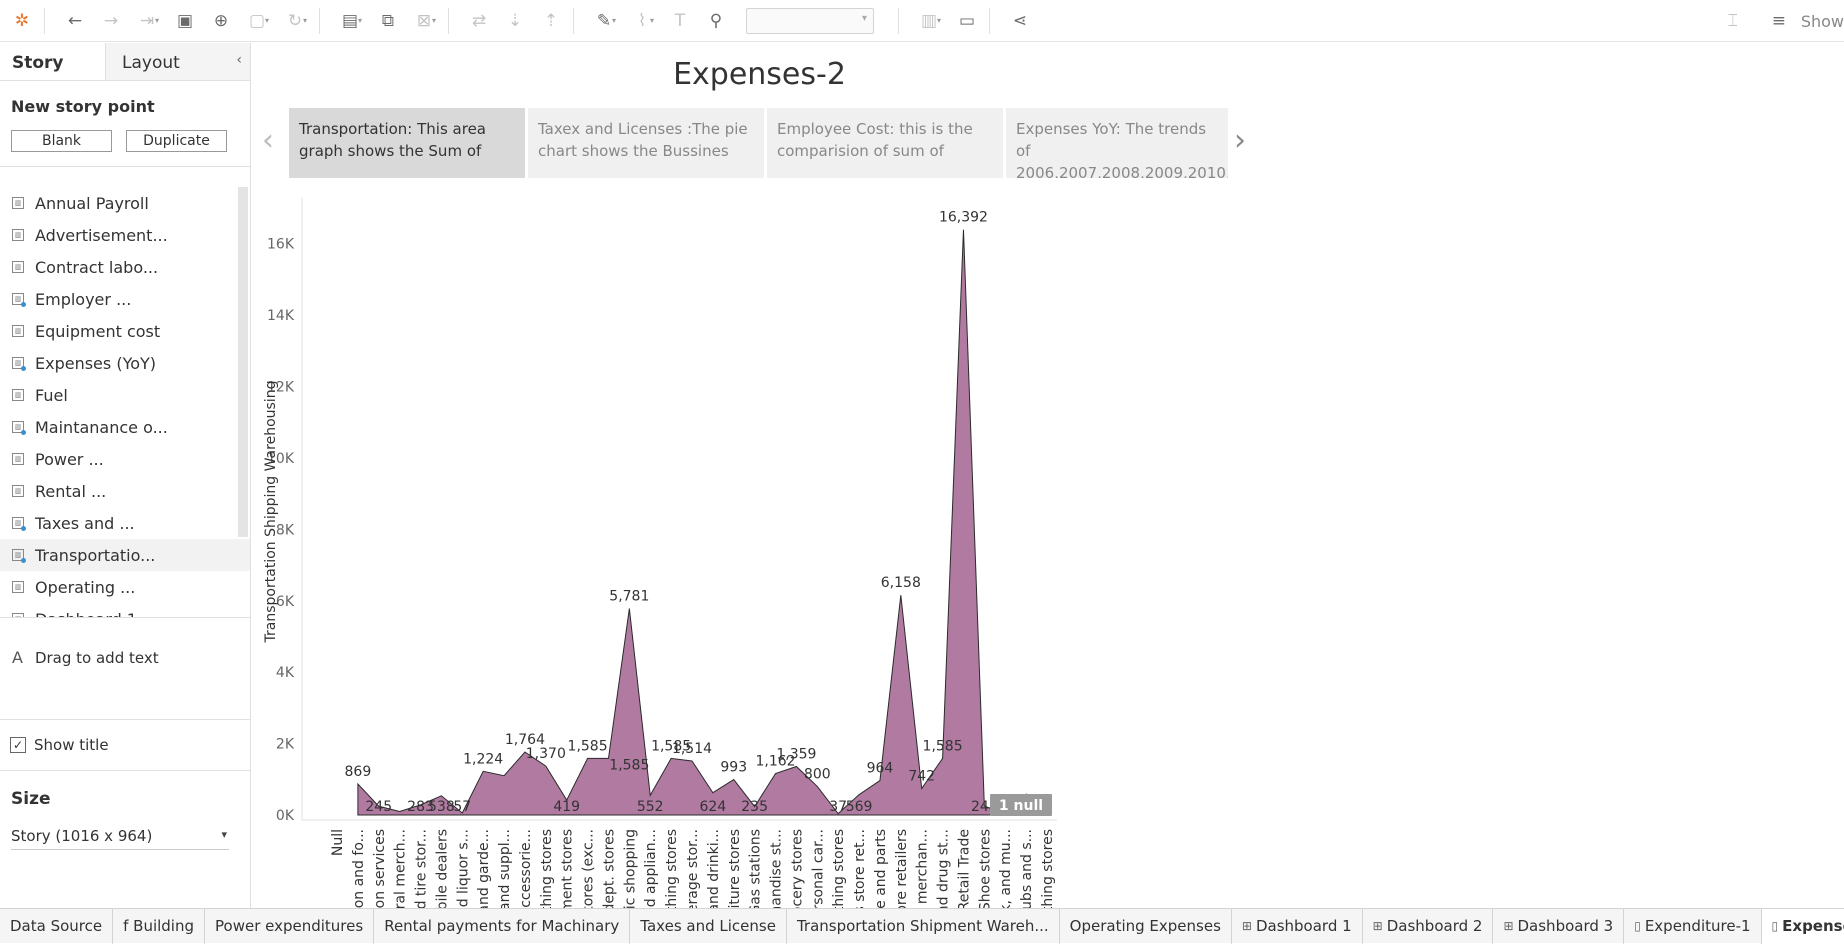  Describe the element at coordinates (1778, 21) in the screenshot. I see `show-me-icon: ≡` at that location.